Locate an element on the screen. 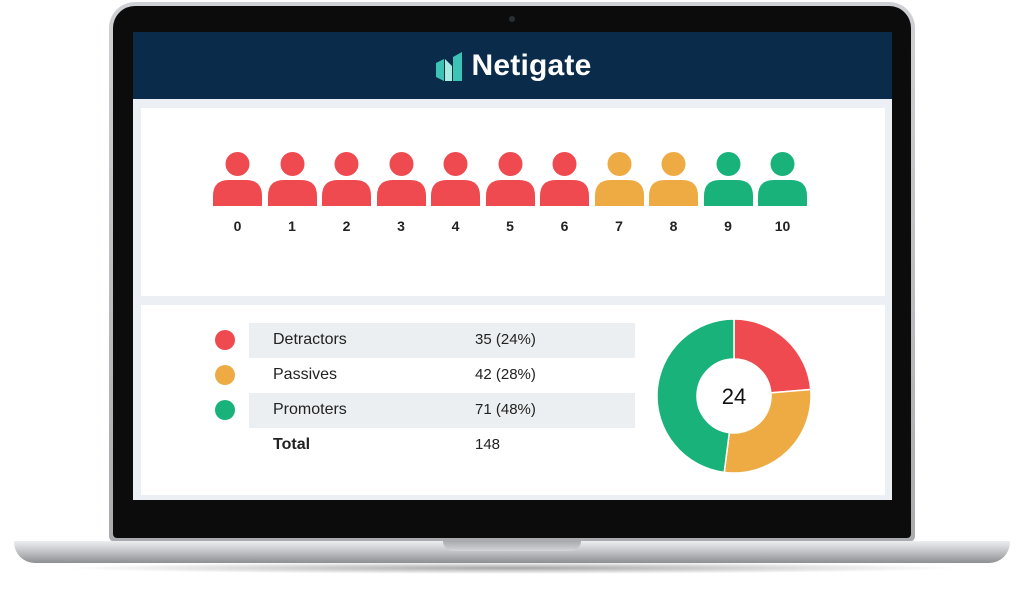 The height and width of the screenshot is (591, 1024). brand-name: Netigate is located at coordinates (531, 65).